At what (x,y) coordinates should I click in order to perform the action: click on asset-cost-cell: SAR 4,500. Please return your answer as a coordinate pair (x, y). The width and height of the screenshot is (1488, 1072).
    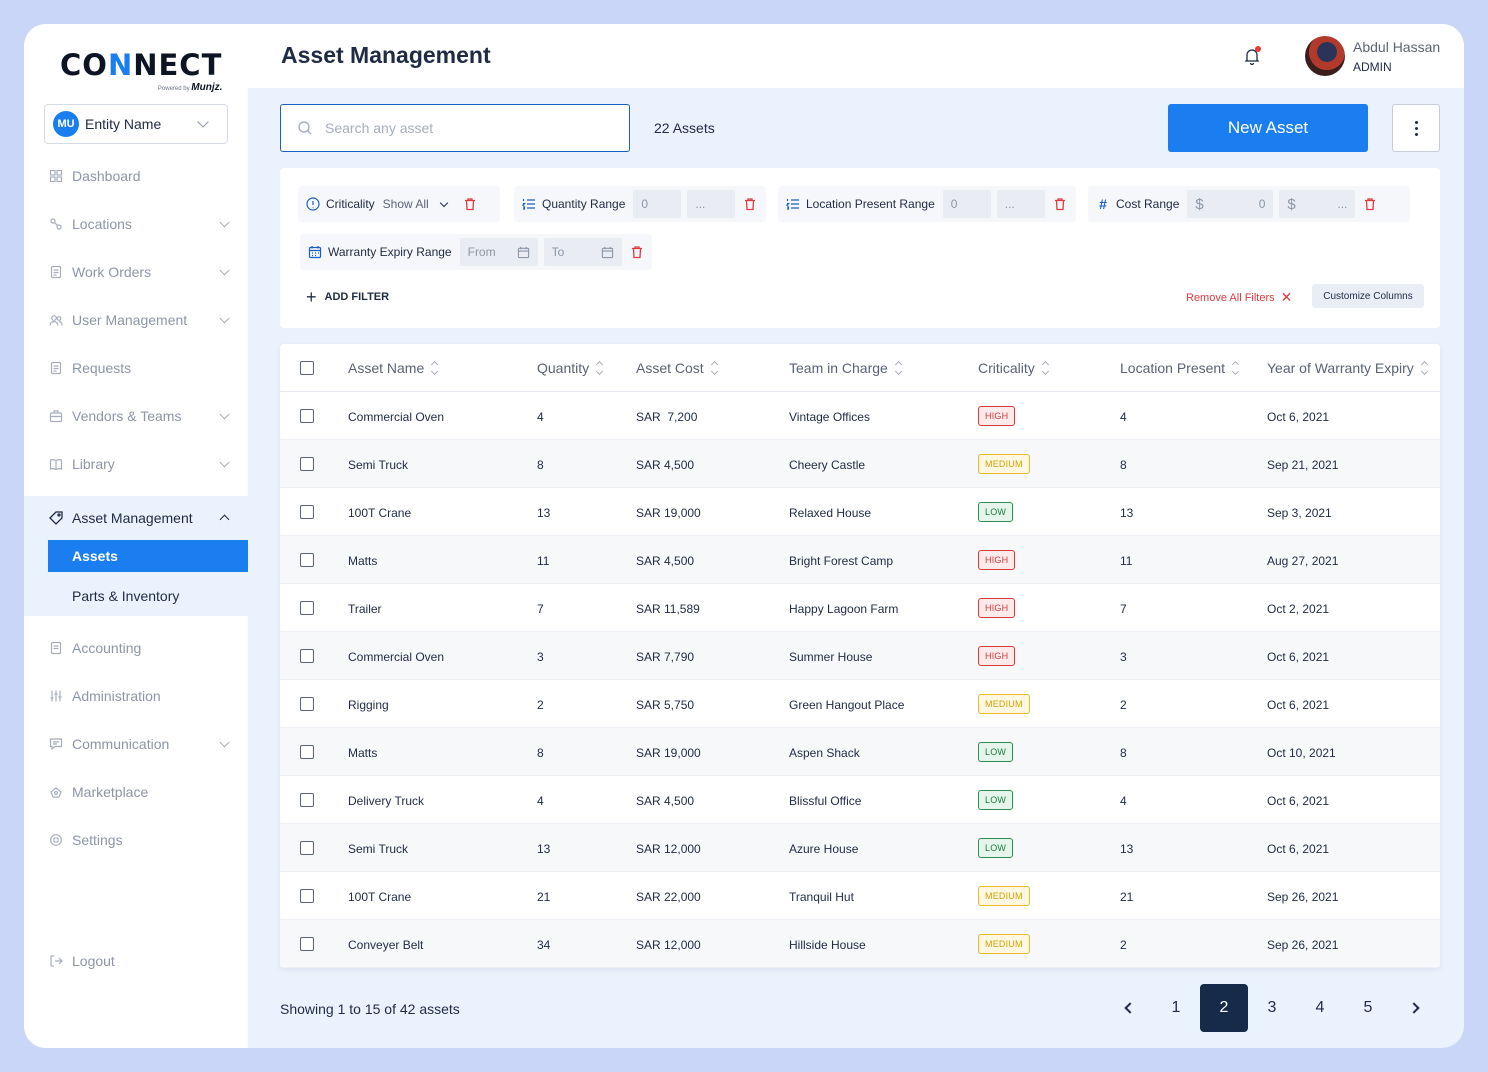
    Looking at the image, I should click on (665, 801).